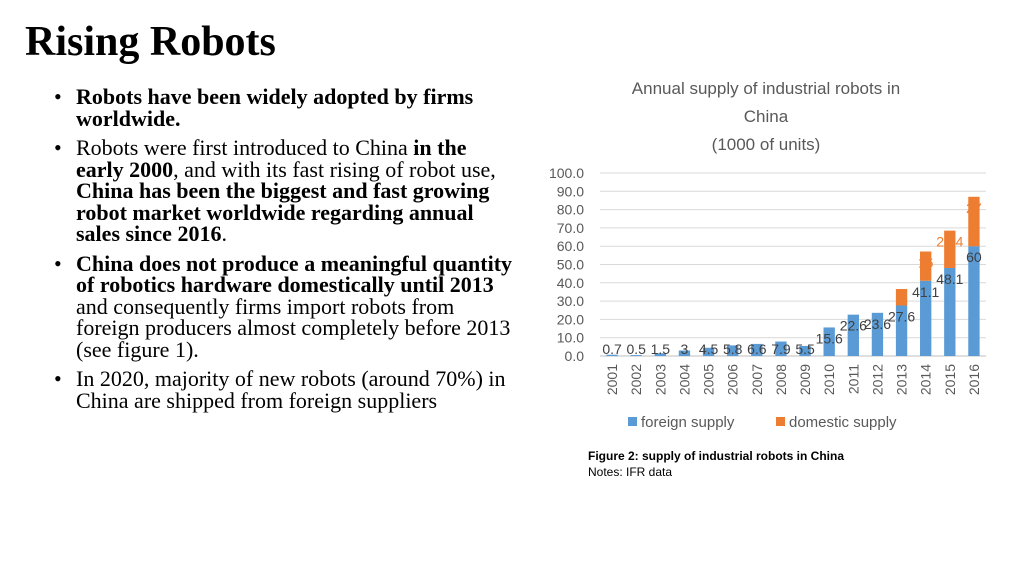  I want to click on x-tick-label: 2012, so click(877, 379).